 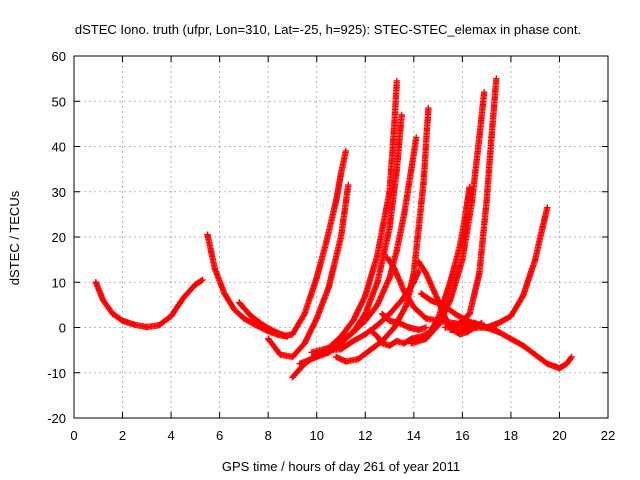 What do you see at coordinates (73, 435) in the screenshot?
I see `x-tick-label: 0` at bounding box center [73, 435].